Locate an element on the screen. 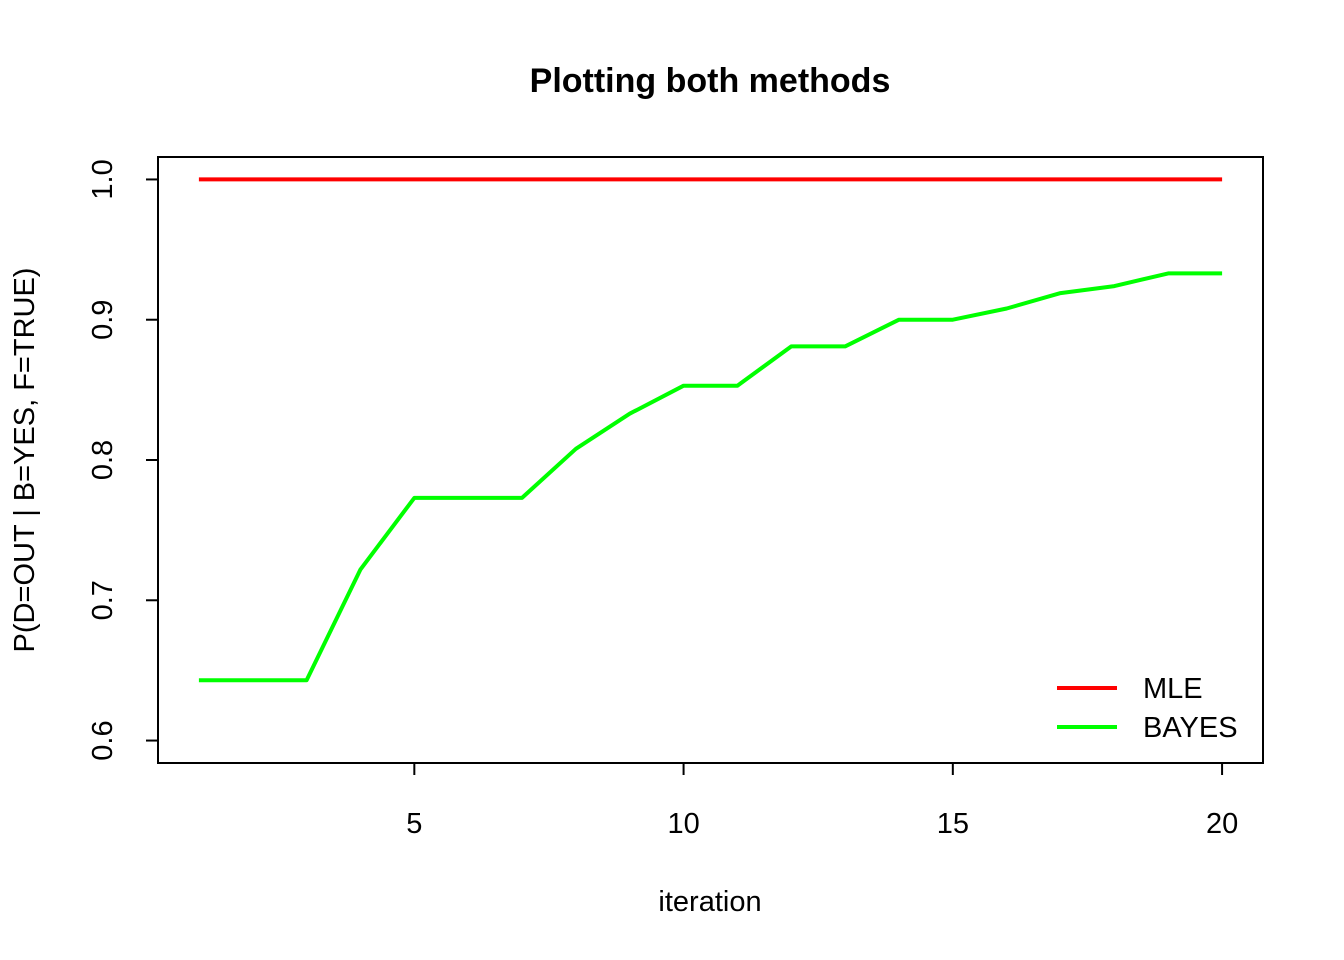 Image resolution: width=1344 pixels, height=960 pixels. x-tick-label: 5 is located at coordinates (414, 824).